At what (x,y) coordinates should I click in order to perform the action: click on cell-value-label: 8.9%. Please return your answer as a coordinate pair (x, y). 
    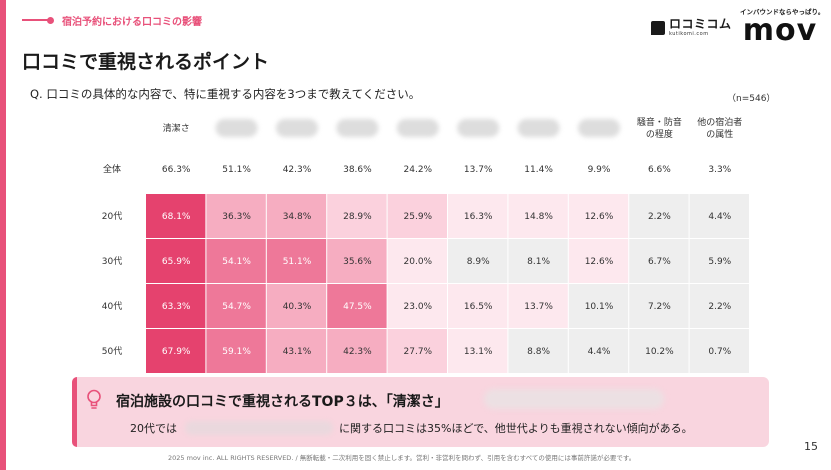
    Looking at the image, I should click on (478, 262).